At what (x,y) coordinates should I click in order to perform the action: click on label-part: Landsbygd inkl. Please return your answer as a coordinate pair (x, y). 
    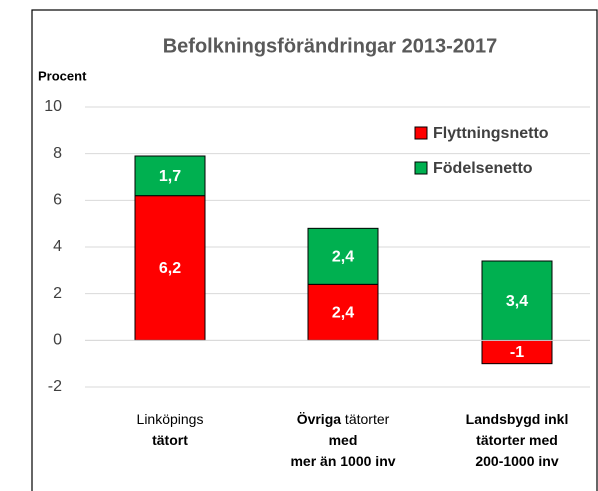
    Looking at the image, I should click on (517, 419).